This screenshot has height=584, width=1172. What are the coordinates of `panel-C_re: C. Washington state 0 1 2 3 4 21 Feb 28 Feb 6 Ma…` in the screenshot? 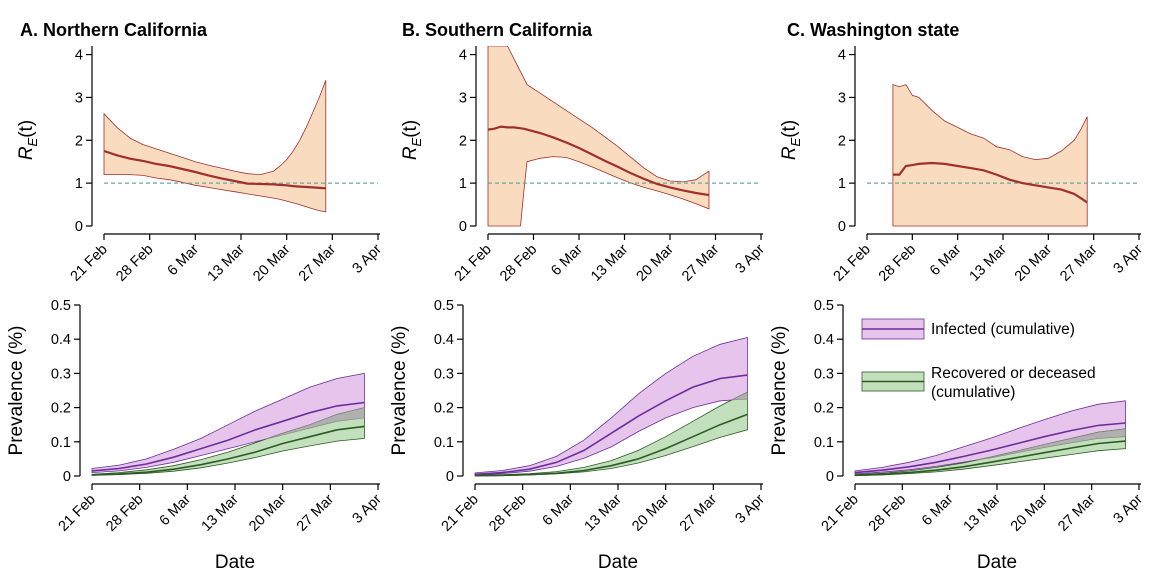 It's located at (962, 152).